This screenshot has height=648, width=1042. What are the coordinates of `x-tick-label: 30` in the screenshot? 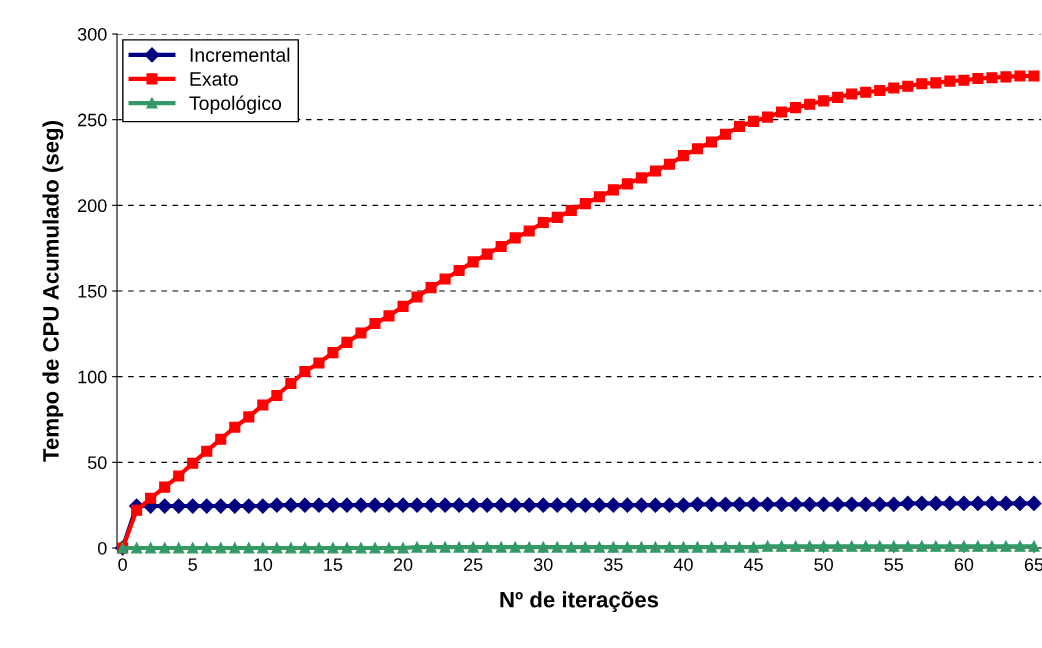 It's located at (543, 564).